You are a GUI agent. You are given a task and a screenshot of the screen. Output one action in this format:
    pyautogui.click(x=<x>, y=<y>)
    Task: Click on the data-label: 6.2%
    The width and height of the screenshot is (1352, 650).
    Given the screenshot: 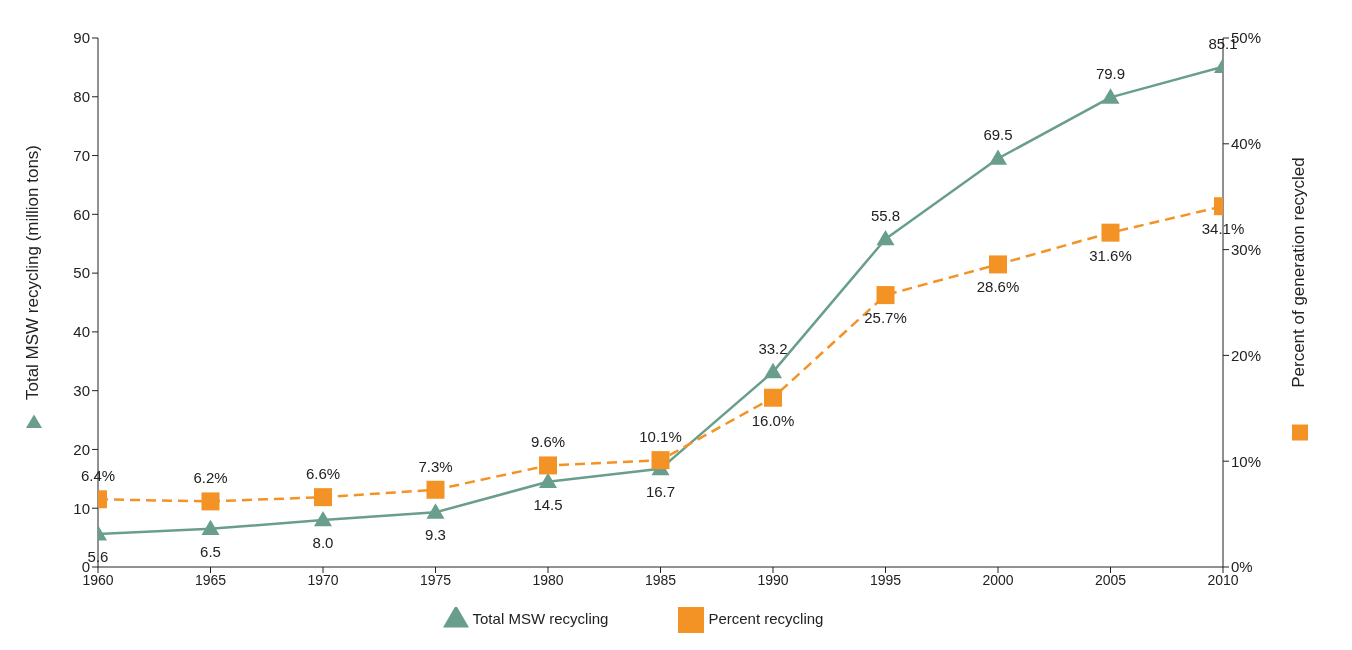 What is the action you would take?
    pyautogui.click(x=210, y=478)
    